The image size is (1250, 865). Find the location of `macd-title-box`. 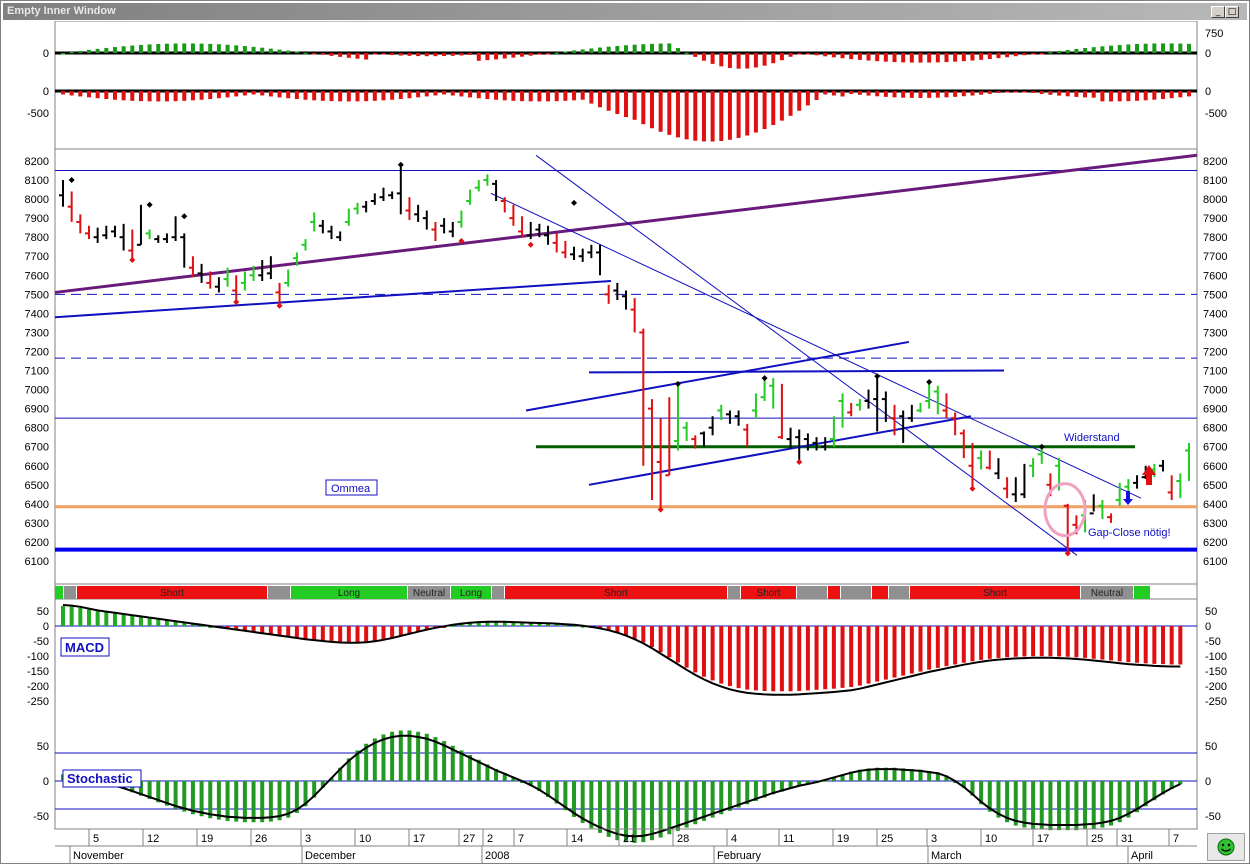

macd-title-box is located at coordinates (85, 647).